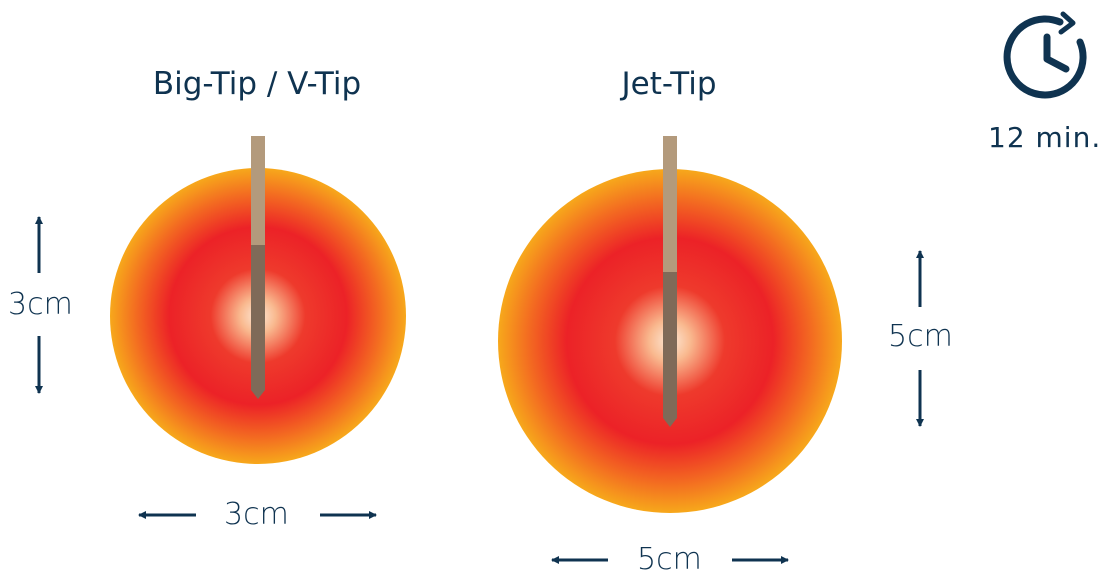 The height and width of the screenshot is (571, 1109). Describe the element at coordinates (669, 556) in the screenshot. I see `width-label-jet-tip: 5cm` at that location.